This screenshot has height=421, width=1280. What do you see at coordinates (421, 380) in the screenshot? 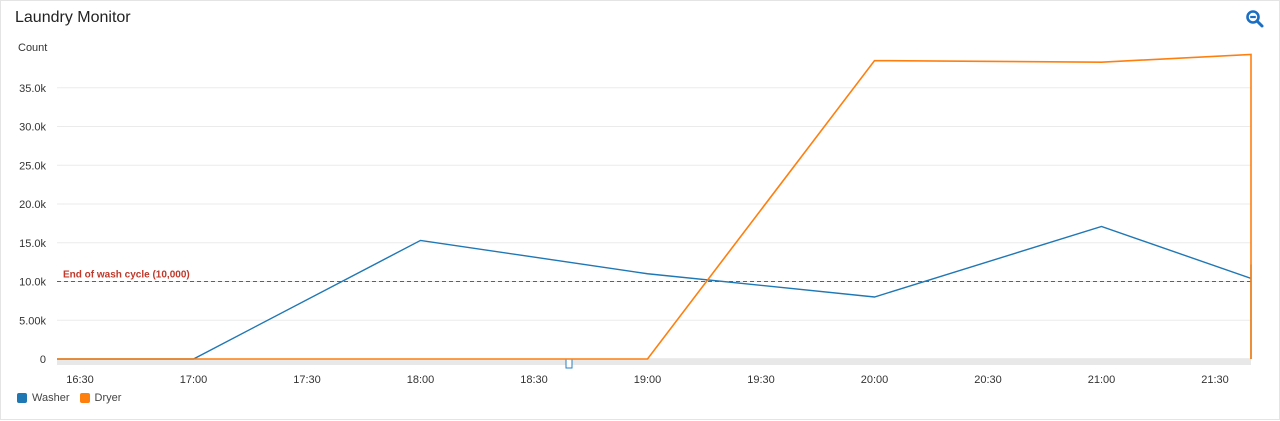
I see `x-tick-label: 18:00` at bounding box center [421, 380].